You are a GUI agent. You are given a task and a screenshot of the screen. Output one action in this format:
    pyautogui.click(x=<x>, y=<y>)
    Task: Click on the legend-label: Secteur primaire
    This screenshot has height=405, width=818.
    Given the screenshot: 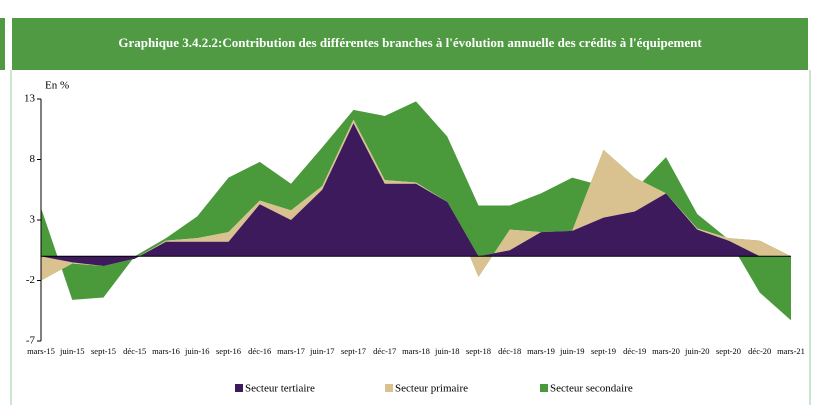 What is the action you would take?
    pyautogui.click(x=431, y=389)
    